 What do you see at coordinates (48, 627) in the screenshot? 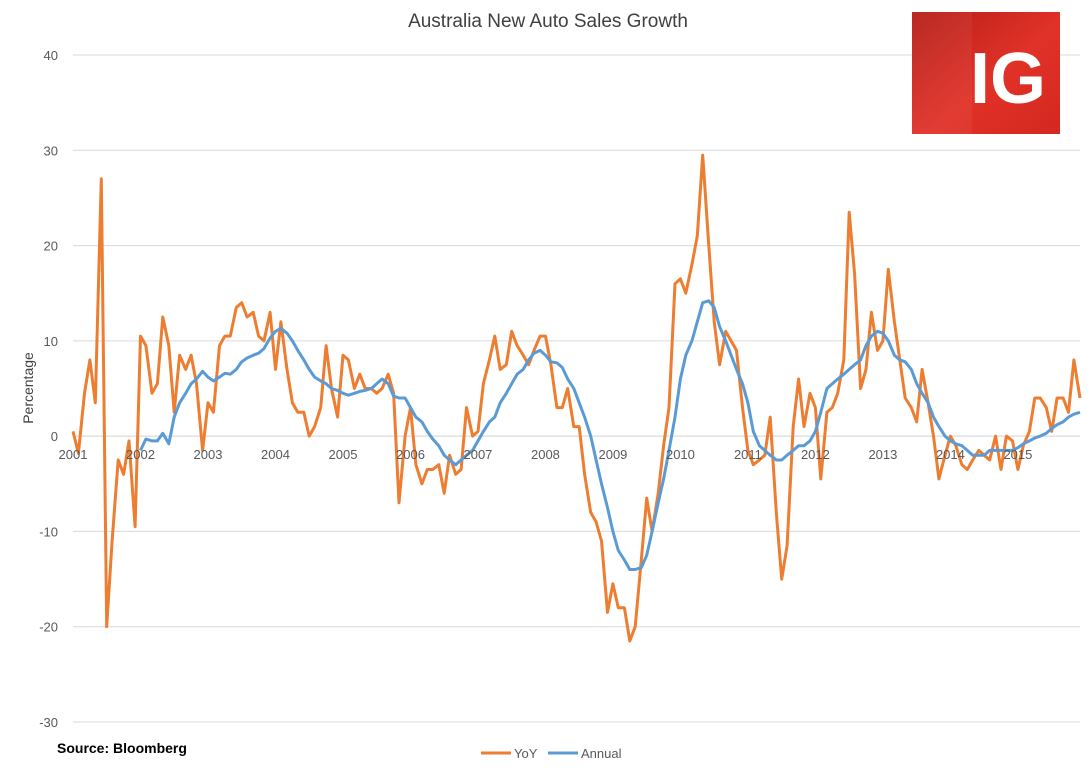
I see `y-tick-label: -20` at bounding box center [48, 627].